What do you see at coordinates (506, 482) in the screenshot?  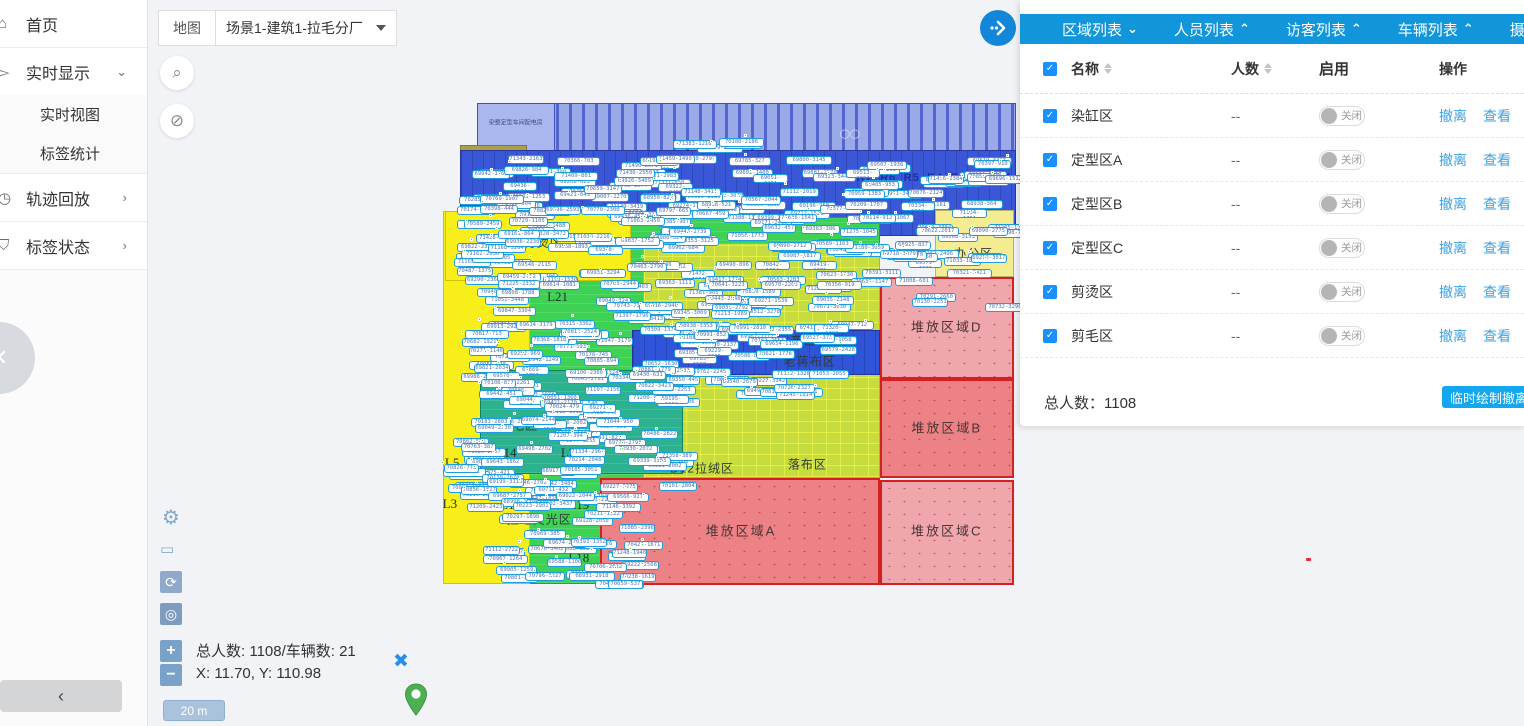 I see `personnel-tag: 69199-3115` at bounding box center [506, 482].